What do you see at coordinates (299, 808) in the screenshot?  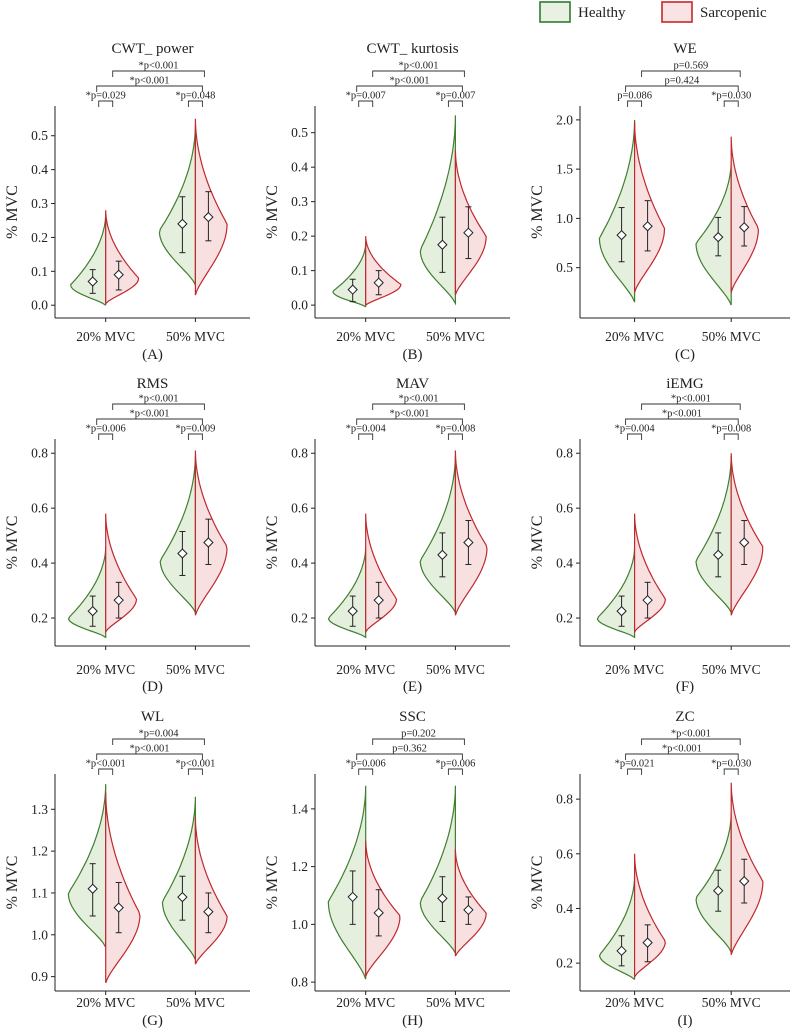 I see `y-tick-label: 1.4` at bounding box center [299, 808].